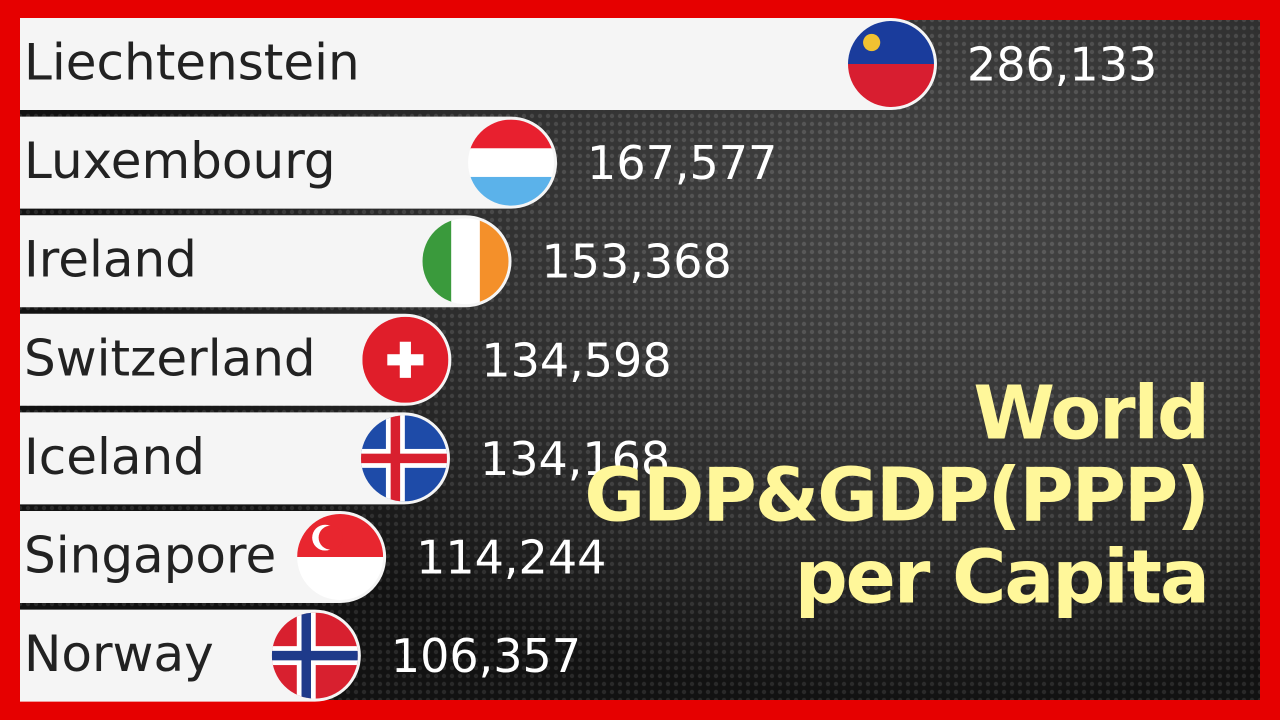 The image size is (1280, 720). Describe the element at coordinates (575, 459) in the screenshot. I see `value-label: 134,168` at that location.